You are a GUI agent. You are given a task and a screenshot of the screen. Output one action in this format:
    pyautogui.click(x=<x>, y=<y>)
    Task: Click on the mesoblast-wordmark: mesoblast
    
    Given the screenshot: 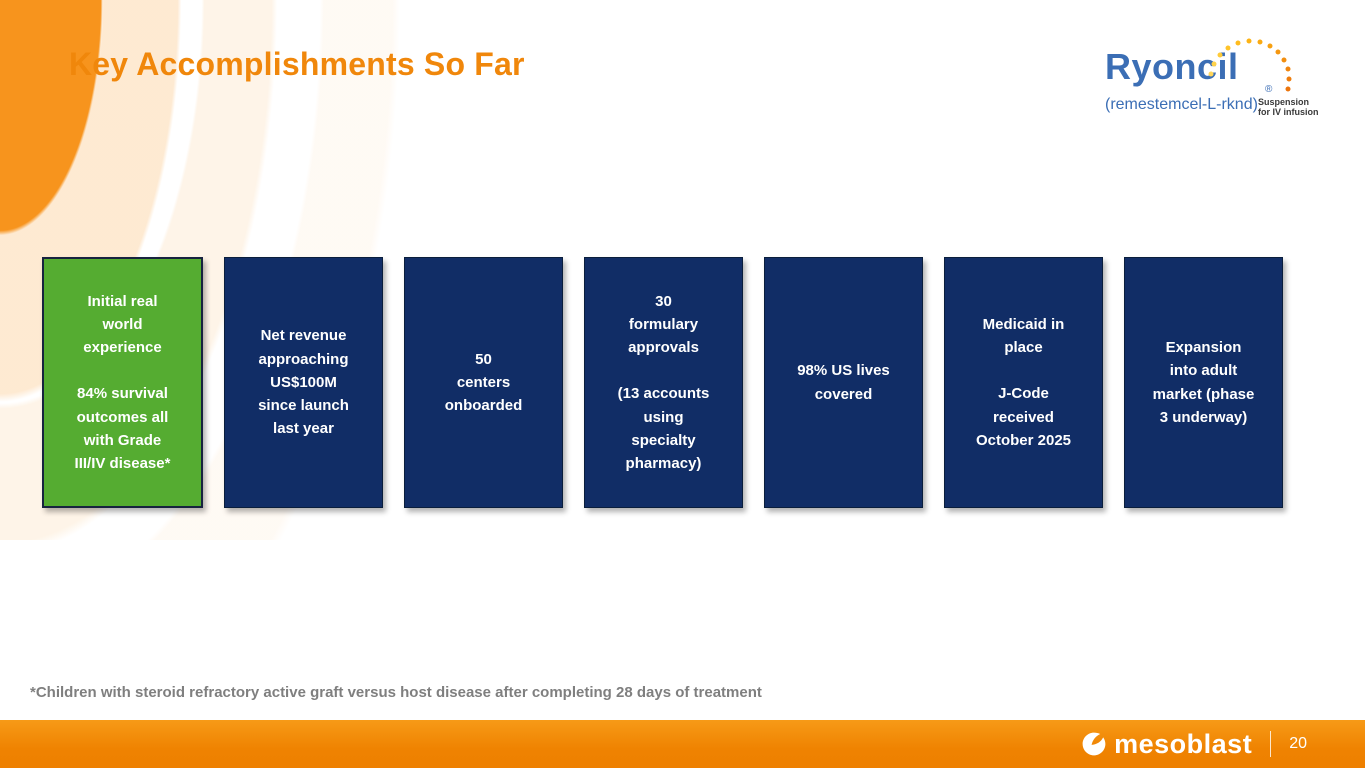 What is the action you would take?
    pyautogui.click(x=1183, y=743)
    